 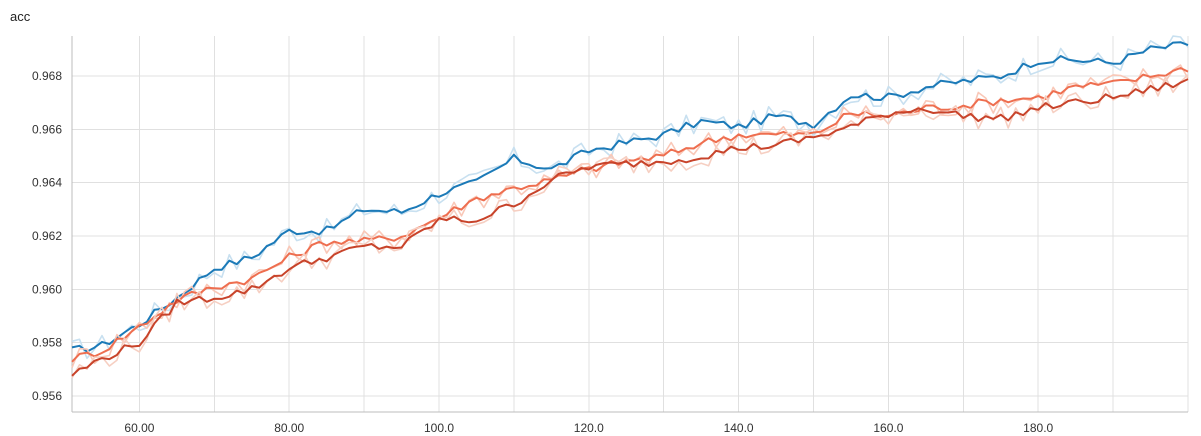 I want to click on x-tick-label: 80.00, so click(x=289, y=428).